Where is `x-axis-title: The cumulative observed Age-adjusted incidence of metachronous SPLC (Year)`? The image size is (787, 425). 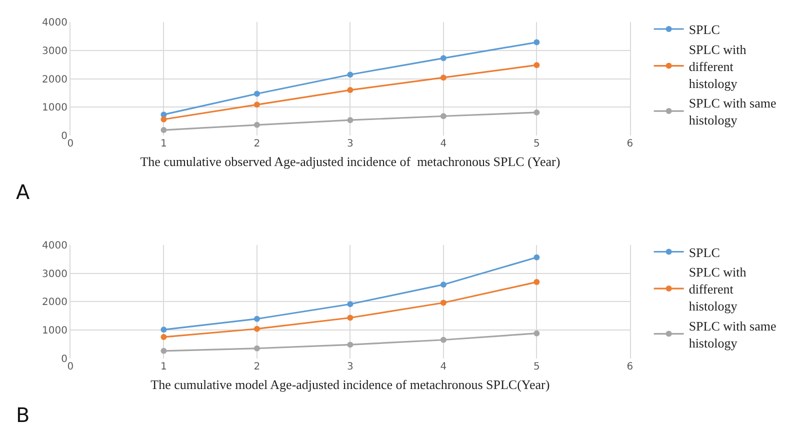 x-axis-title: The cumulative observed Age-adjusted incidence of metachronous SPLC (Year) is located at coordinates (350, 162).